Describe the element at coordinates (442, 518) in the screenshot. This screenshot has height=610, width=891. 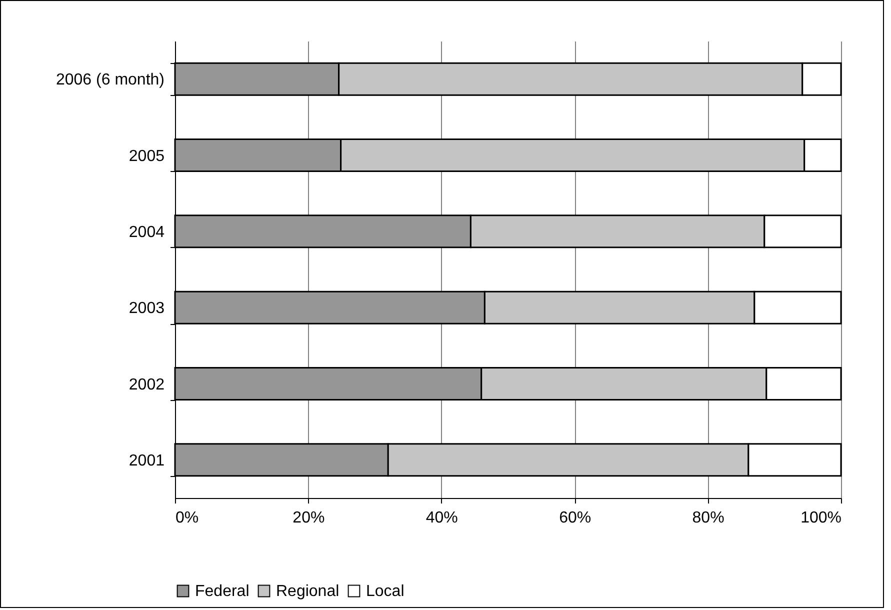
I see `x-tick-label: 40%` at that location.